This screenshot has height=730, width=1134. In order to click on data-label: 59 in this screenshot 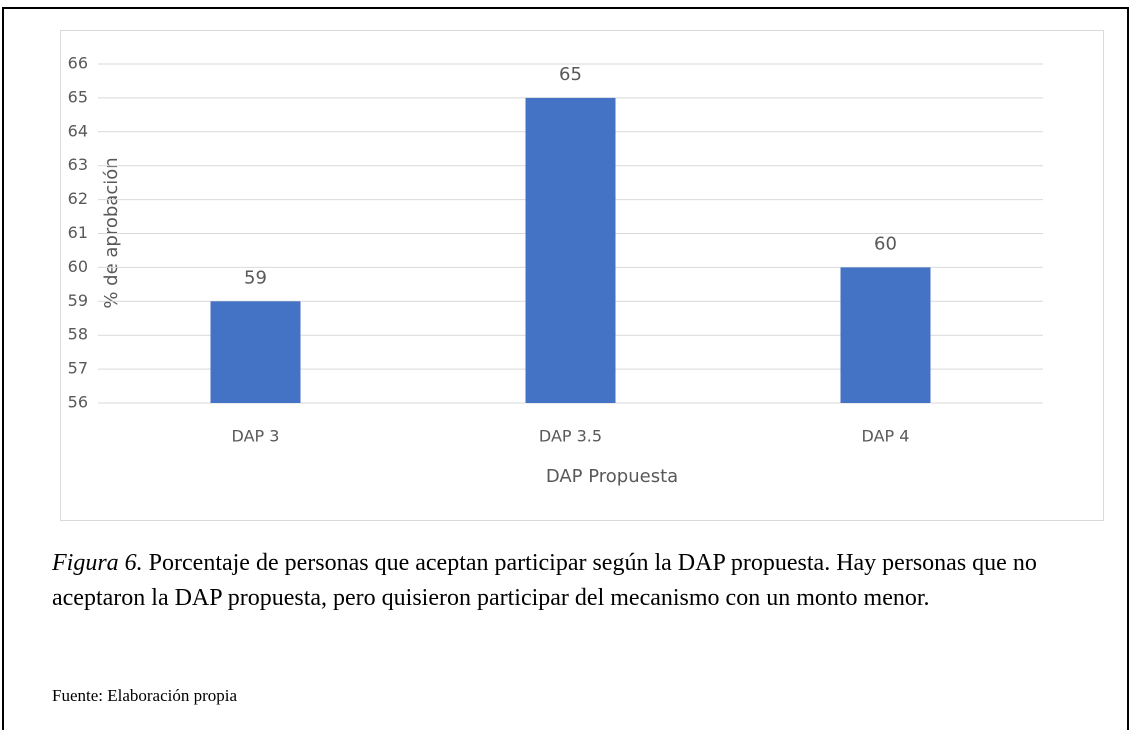, I will do `click(255, 277)`.